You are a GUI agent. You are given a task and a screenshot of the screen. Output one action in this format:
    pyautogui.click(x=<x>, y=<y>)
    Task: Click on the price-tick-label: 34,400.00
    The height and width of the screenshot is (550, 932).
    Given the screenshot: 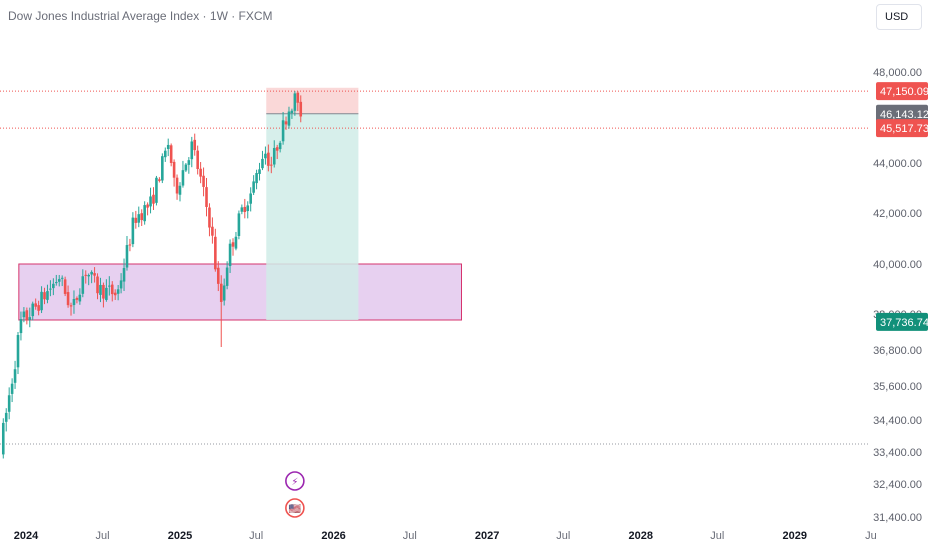 What is the action you would take?
    pyautogui.click(x=897, y=421)
    